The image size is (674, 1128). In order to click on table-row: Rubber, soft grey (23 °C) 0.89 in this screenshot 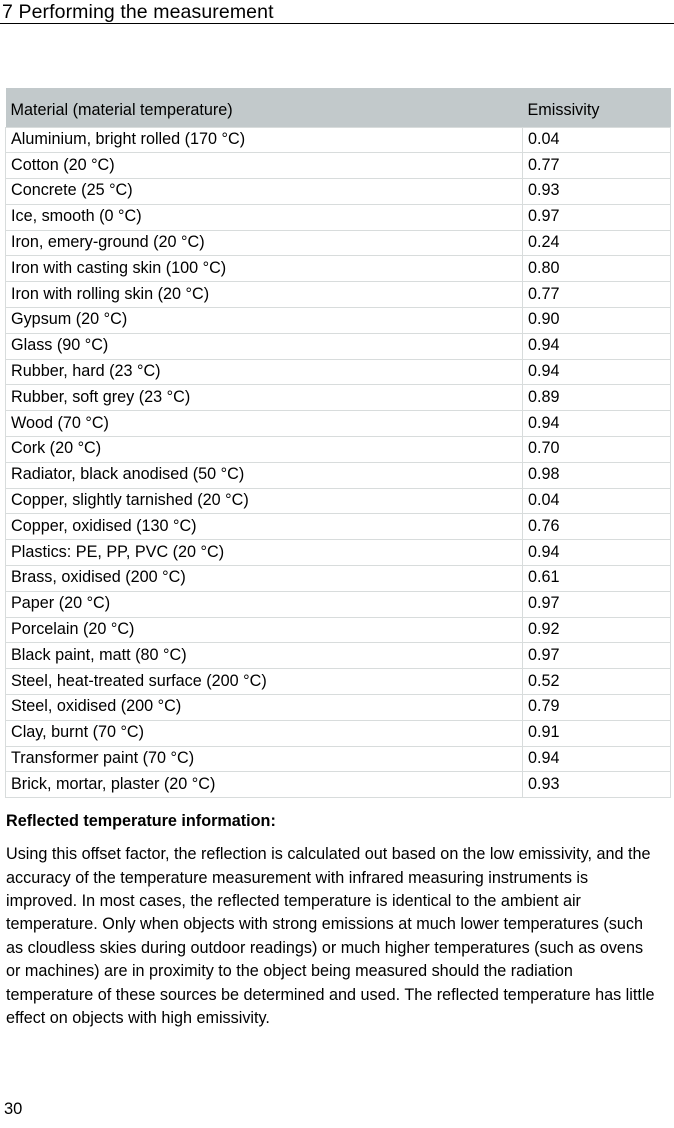, I will do `click(338, 398)`.